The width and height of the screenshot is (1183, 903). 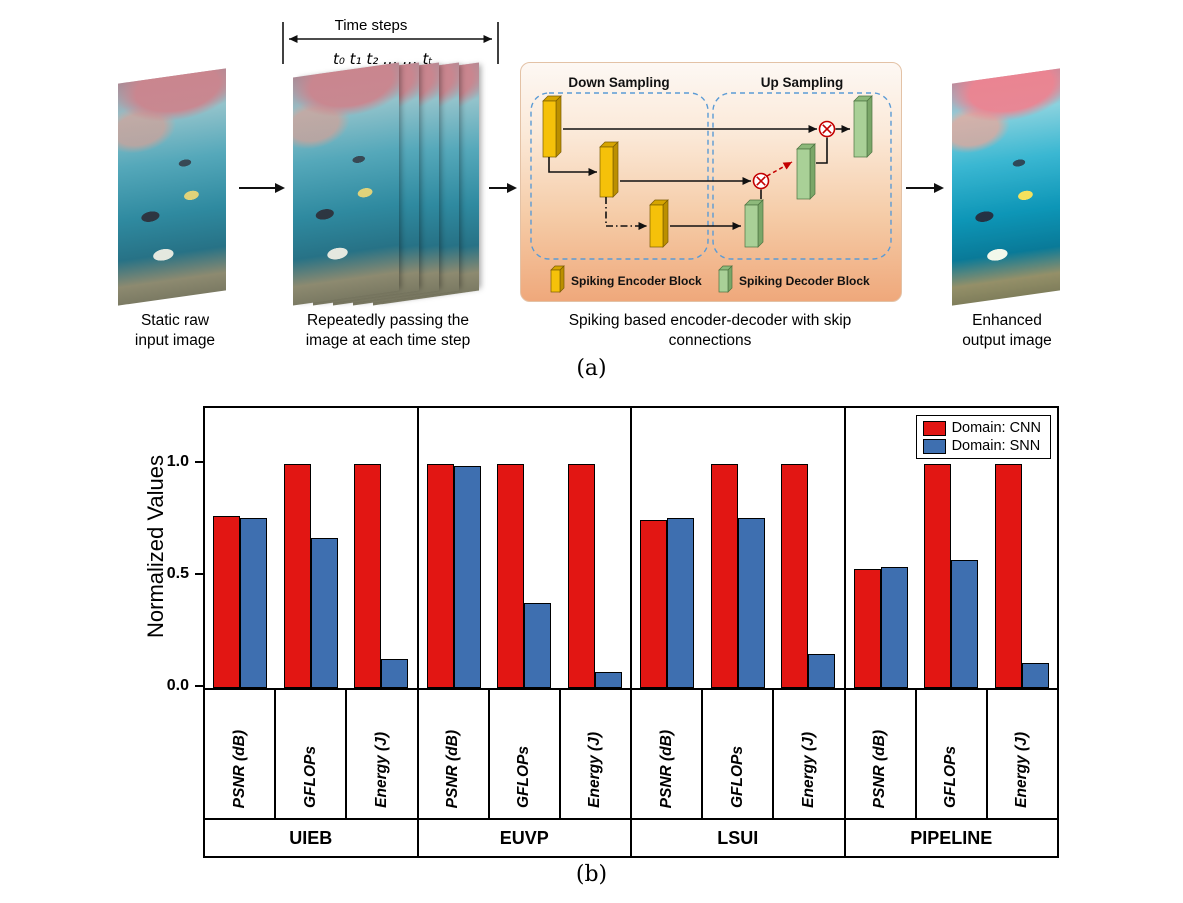 I want to click on up-sampling-label: Up Sampling, so click(x=802, y=82).